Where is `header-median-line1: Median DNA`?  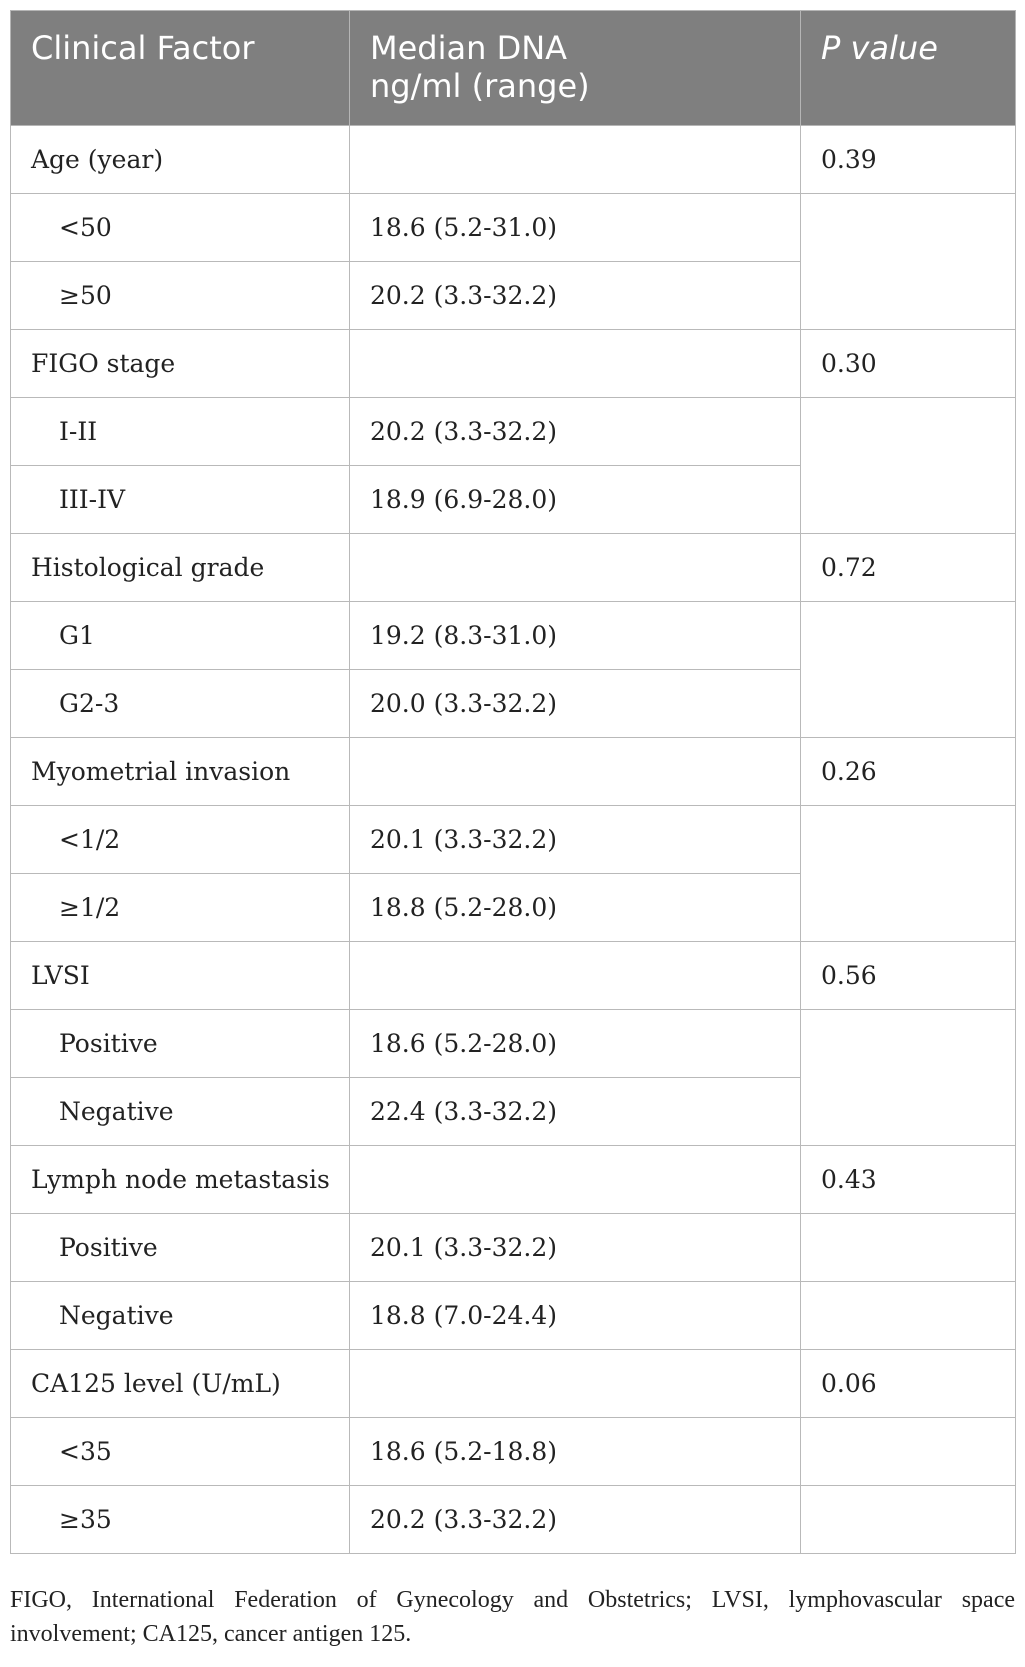
header-median-line1: Median DNA is located at coordinates (469, 48).